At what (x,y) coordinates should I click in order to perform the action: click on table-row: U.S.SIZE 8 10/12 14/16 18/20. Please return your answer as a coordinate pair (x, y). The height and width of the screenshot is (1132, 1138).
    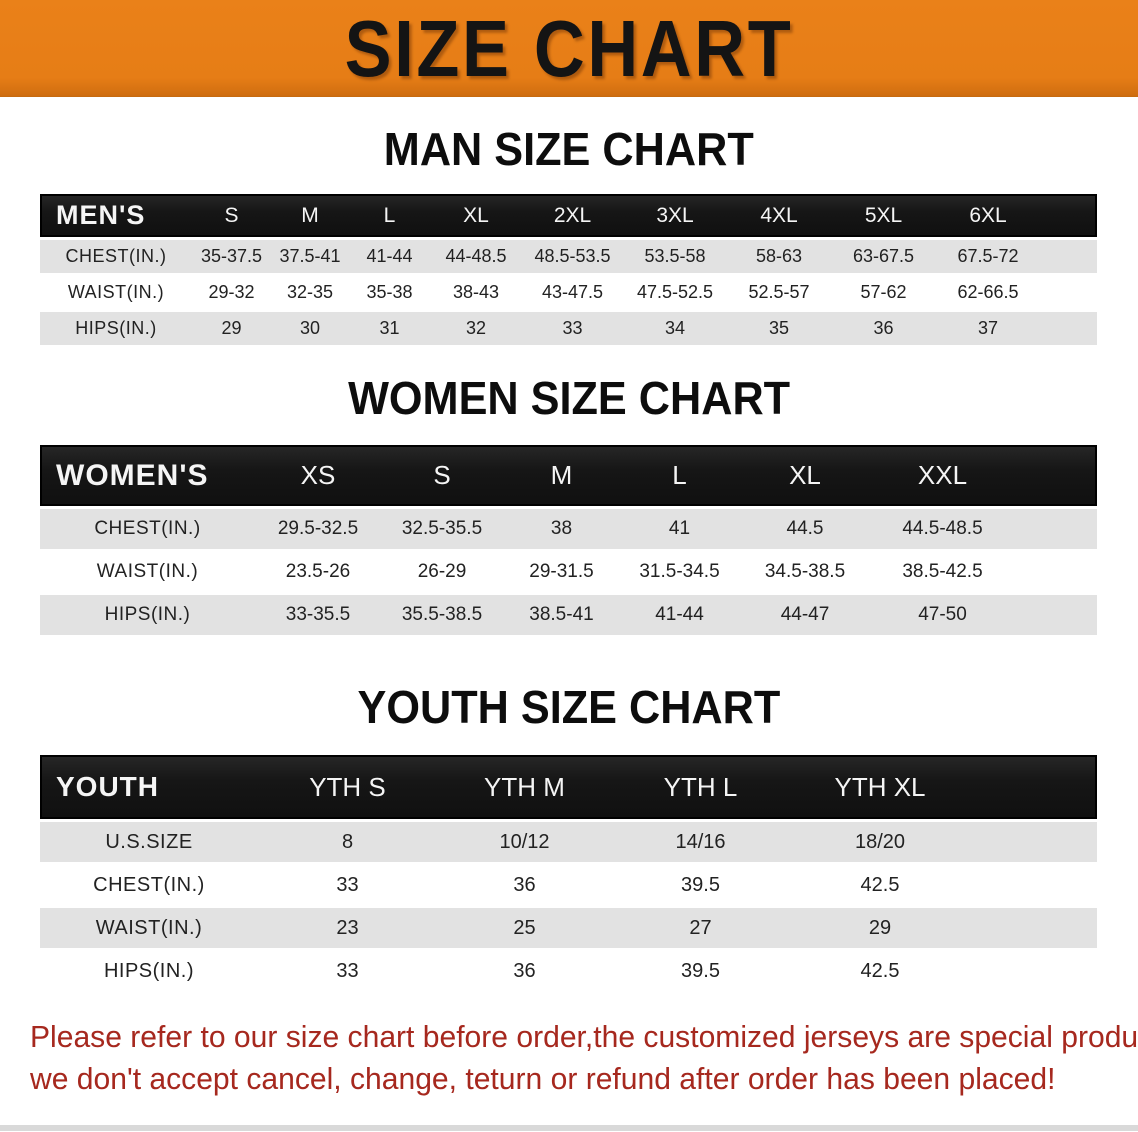
    Looking at the image, I should click on (568, 842).